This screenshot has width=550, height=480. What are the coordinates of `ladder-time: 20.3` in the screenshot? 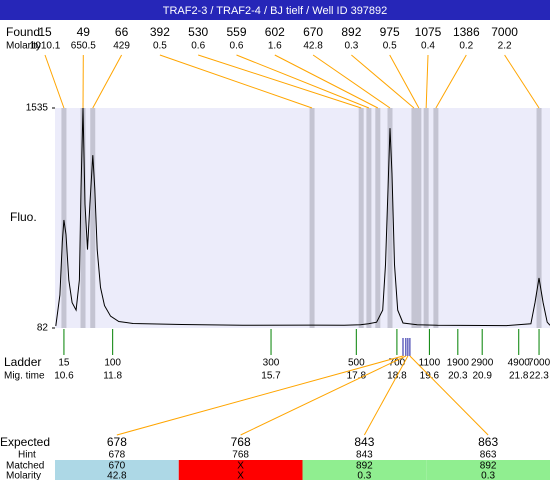 It's located at (458, 376).